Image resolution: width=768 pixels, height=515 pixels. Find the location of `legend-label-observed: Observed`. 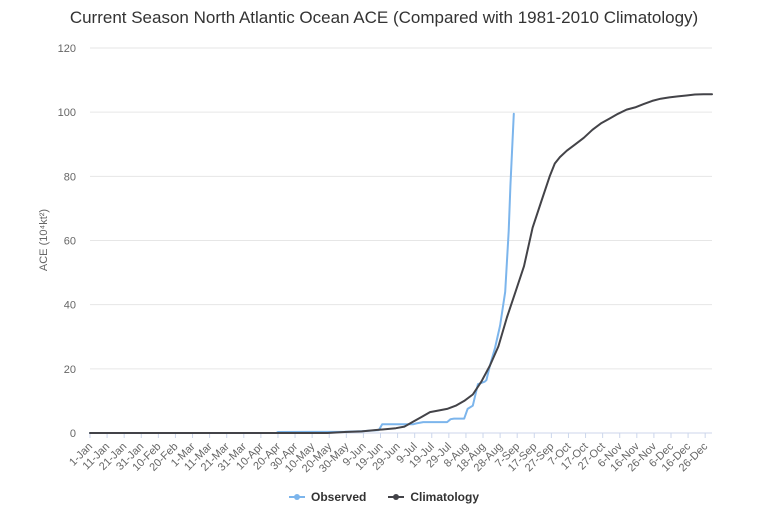

legend-label-observed: Observed is located at coordinates (338, 497).